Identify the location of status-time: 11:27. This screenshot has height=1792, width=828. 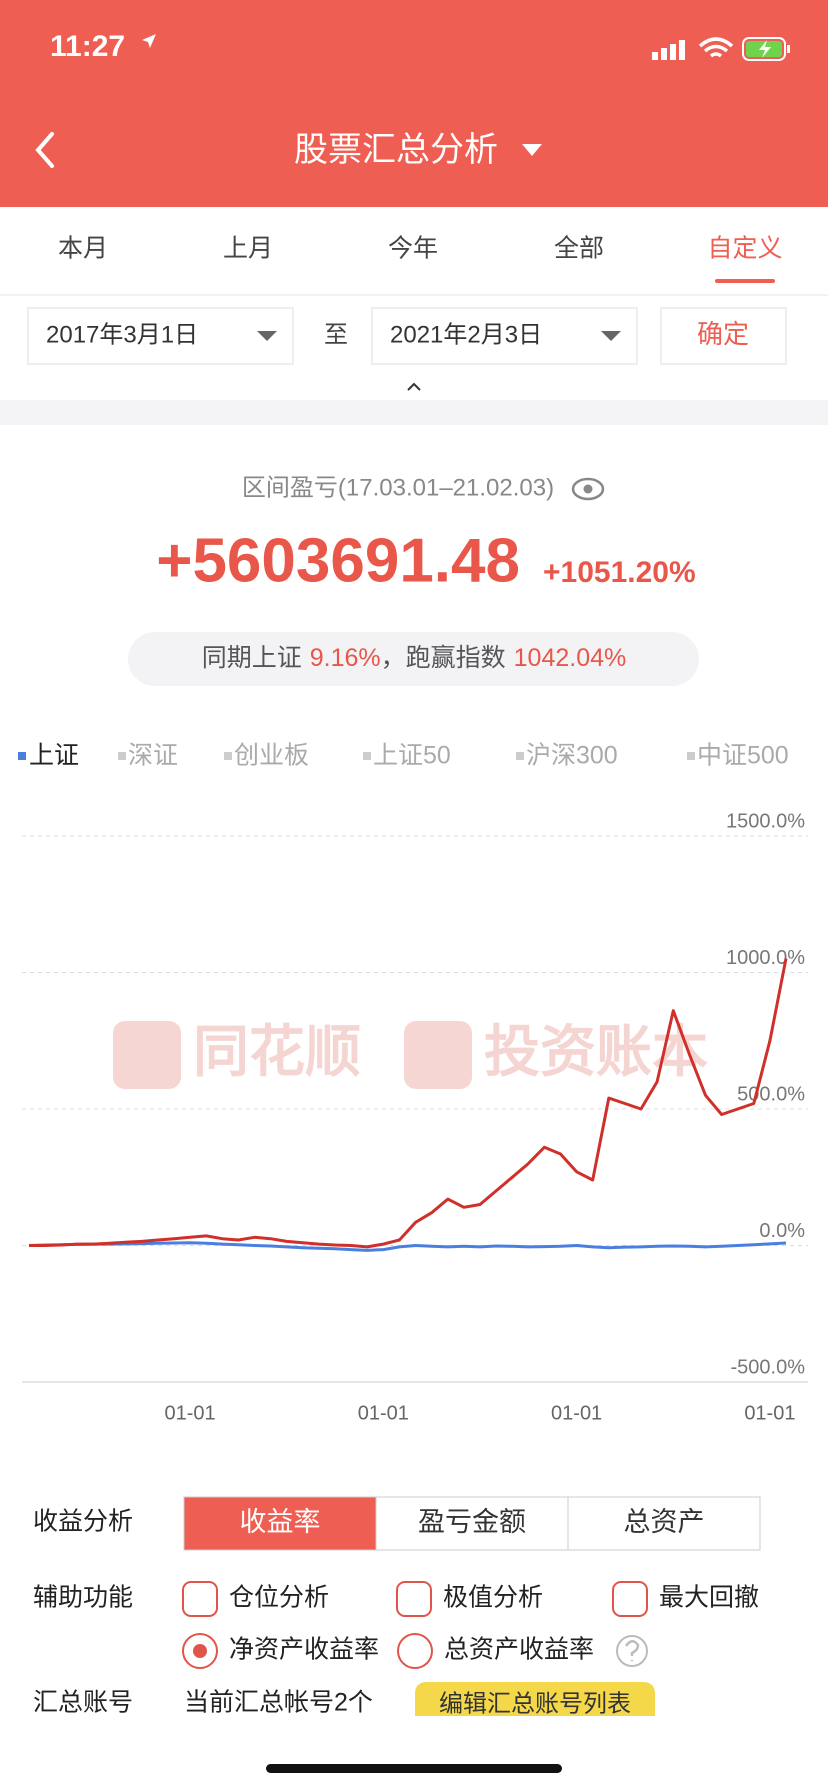
(87, 46).